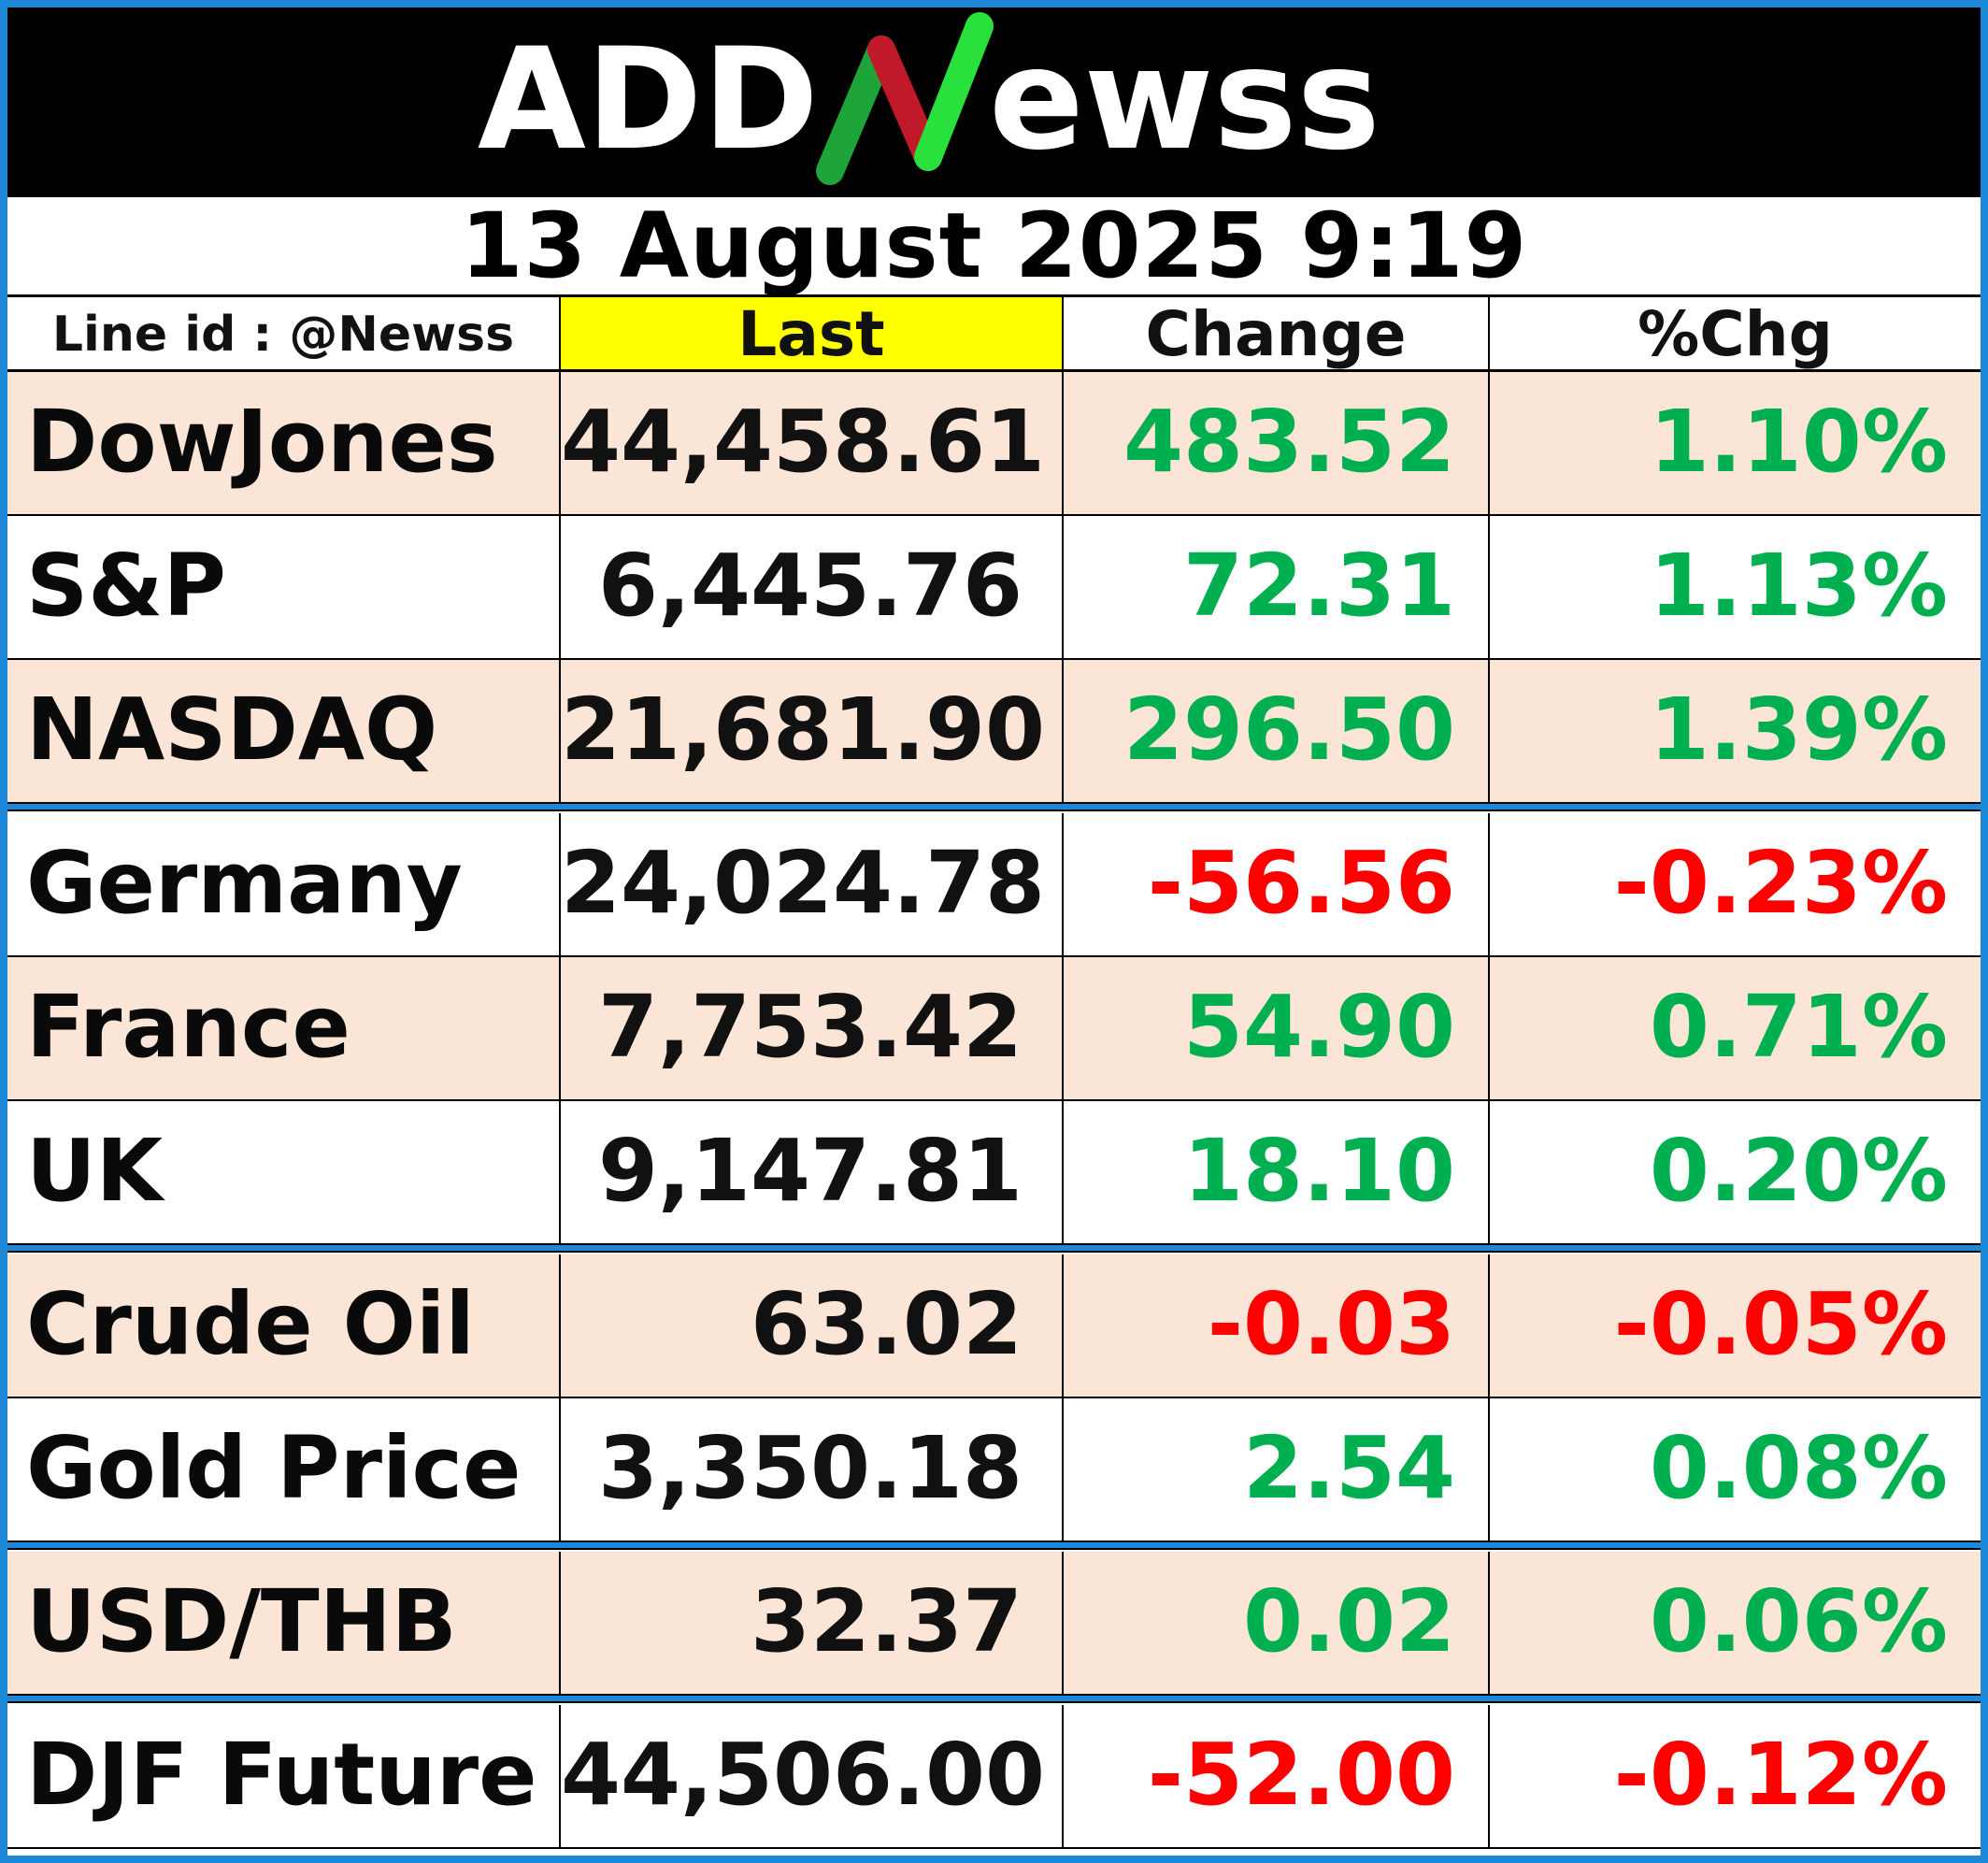  I want to click on row-pct-change: 1.13%, so click(1798, 586).